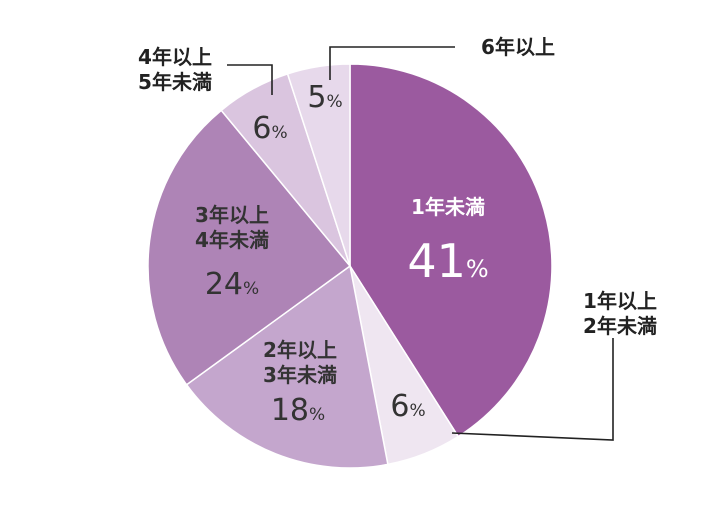  I want to click on pie-slice-6-plus-years, so click(318, 165).